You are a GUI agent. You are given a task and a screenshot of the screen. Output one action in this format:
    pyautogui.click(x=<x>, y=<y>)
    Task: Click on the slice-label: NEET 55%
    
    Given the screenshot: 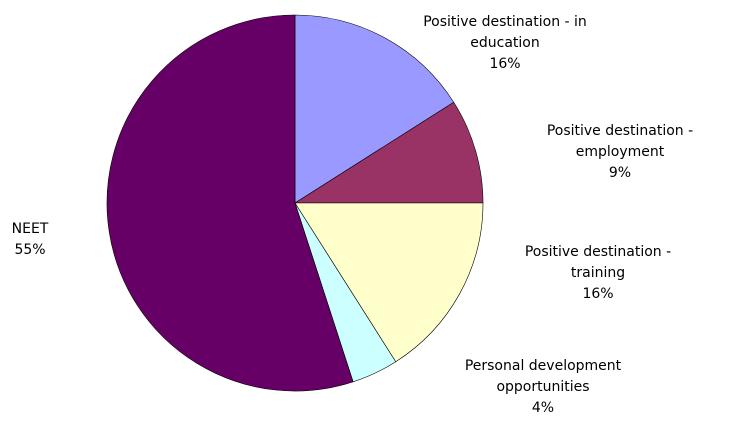 What is the action you would take?
    pyautogui.click(x=30, y=240)
    